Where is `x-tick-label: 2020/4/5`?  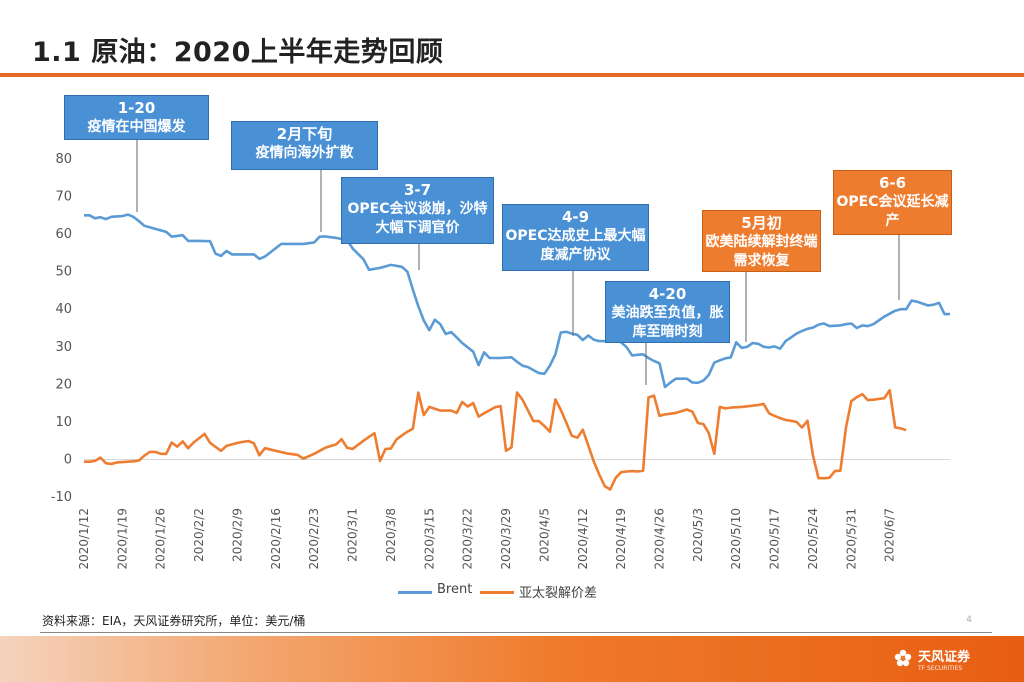
x-tick-label: 2020/4/5 is located at coordinates (544, 535).